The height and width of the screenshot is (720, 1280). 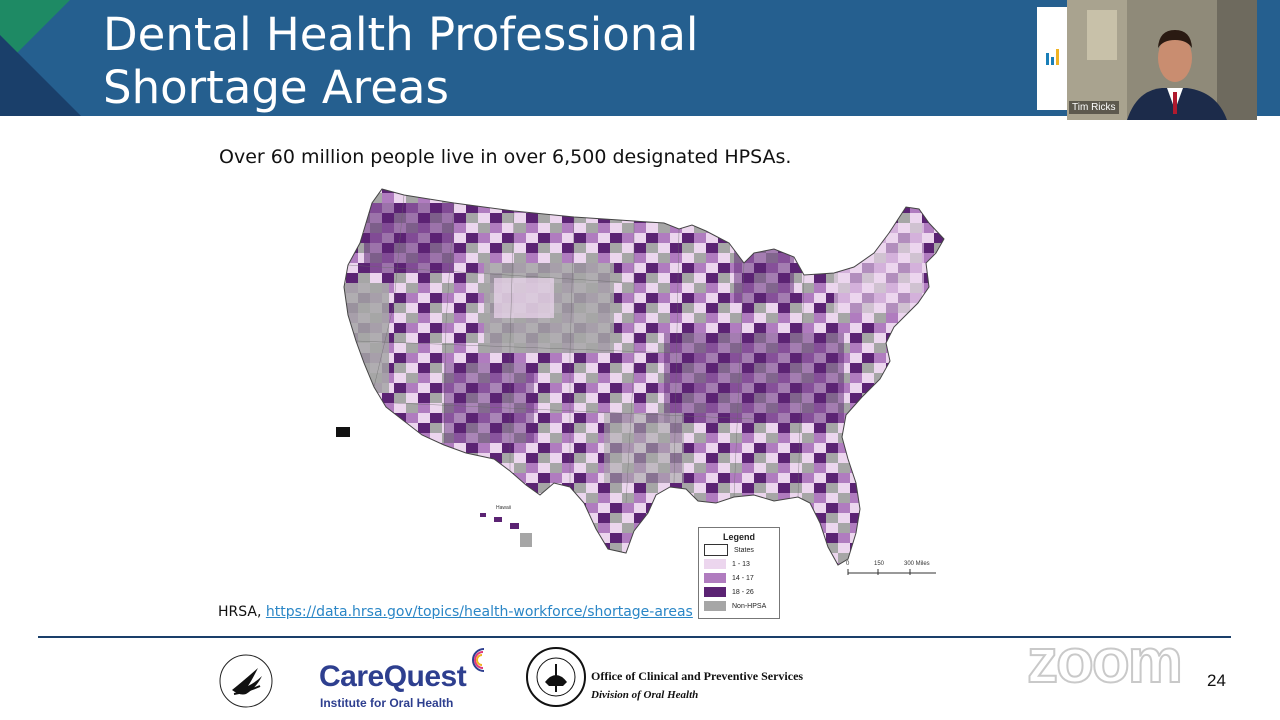 I want to click on zoom-watermark: zoom, so click(x=1105, y=661).